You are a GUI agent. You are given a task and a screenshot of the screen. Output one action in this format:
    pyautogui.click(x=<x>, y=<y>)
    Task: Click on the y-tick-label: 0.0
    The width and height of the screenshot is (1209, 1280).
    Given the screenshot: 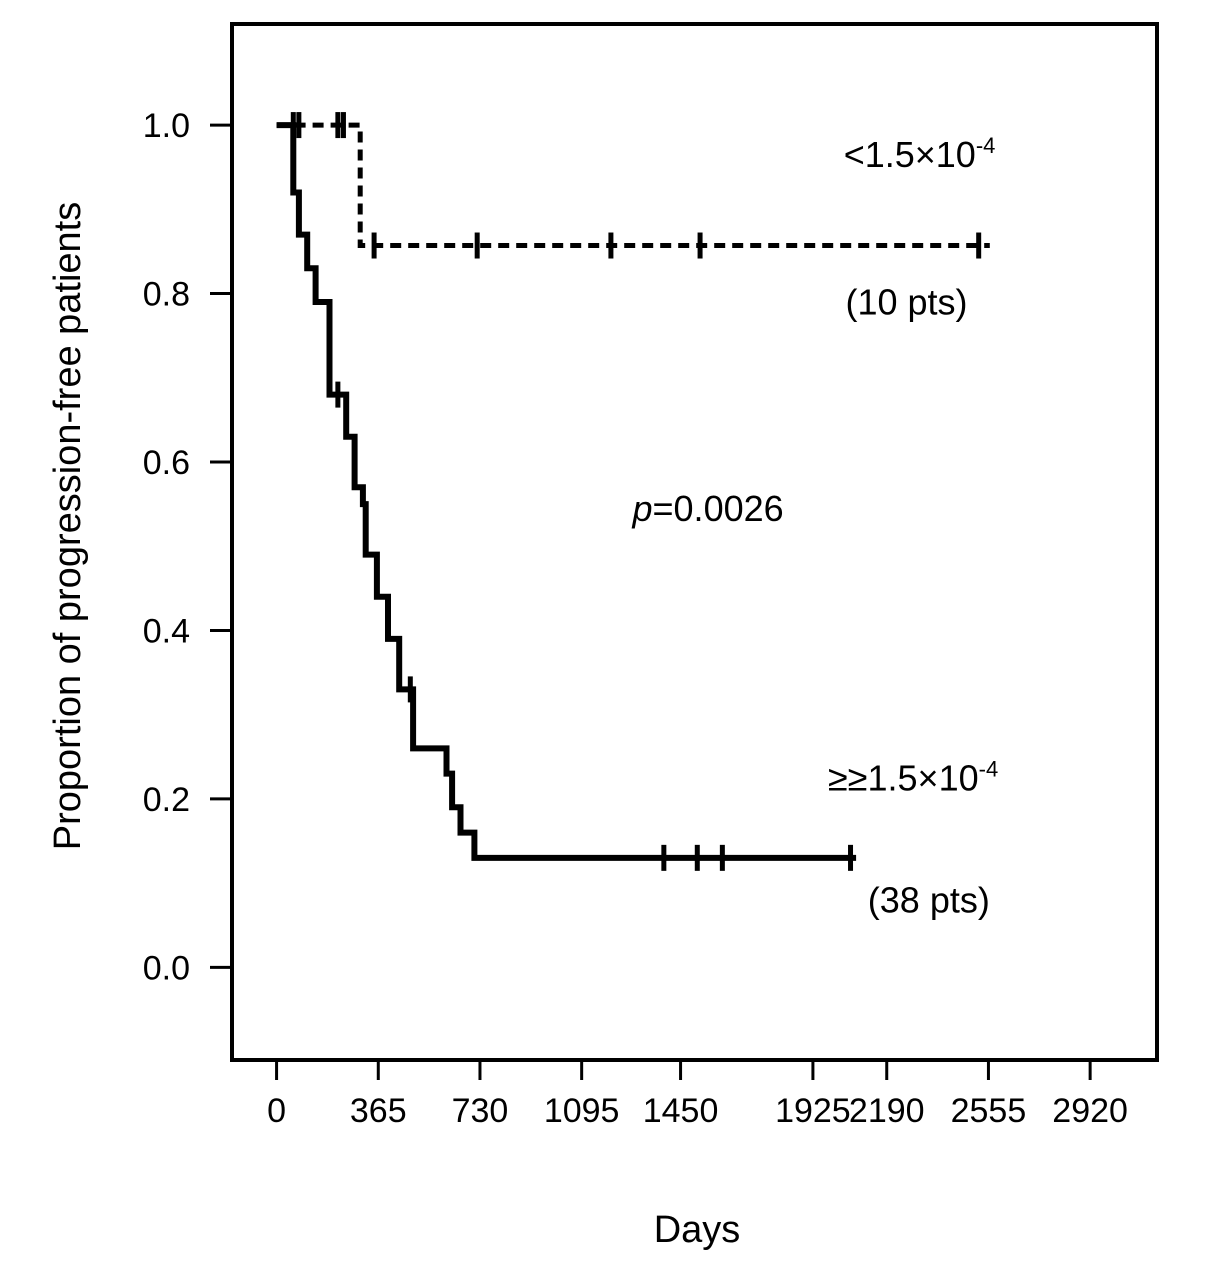 What is the action you would take?
    pyautogui.click(x=166, y=968)
    